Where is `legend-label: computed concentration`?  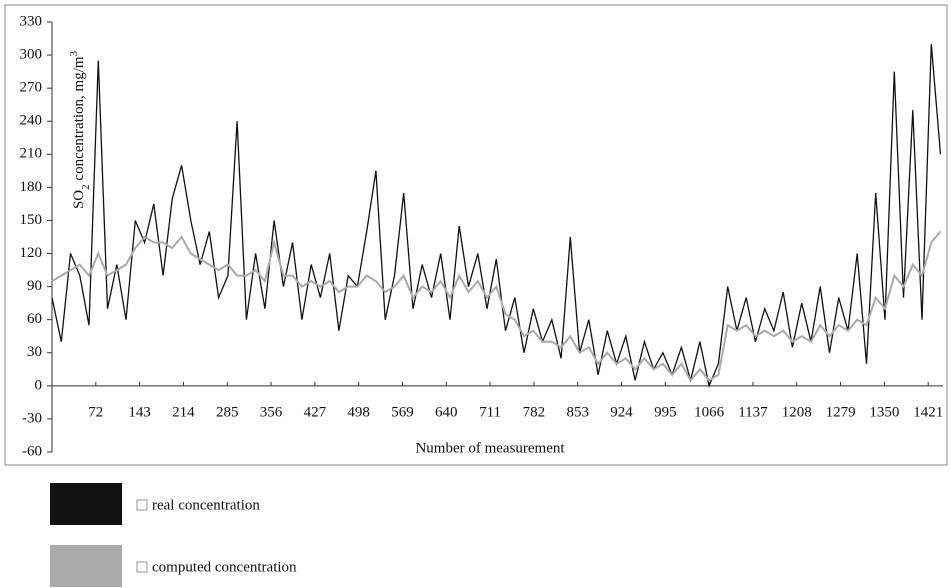
legend-label: computed concentration is located at coordinates (224, 567).